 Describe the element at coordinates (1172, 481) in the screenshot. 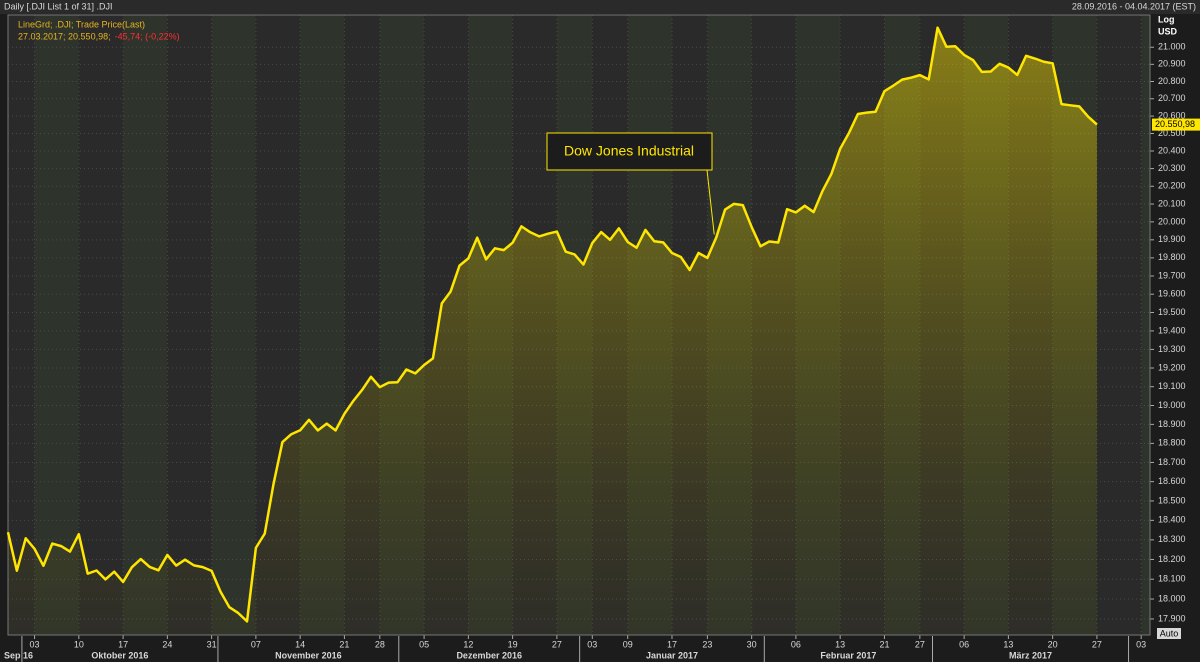

I see `y-tick-label: 18.600` at that location.